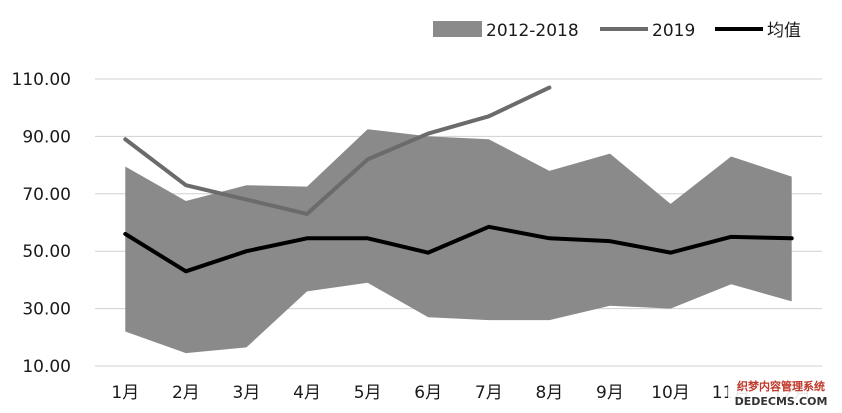 The height and width of the screenshot is (413, 842). What do you see at coordinates (549, 393) in the screenshot?
I see `x-tick-label-7: 8月` at bounding box center [549, 393].